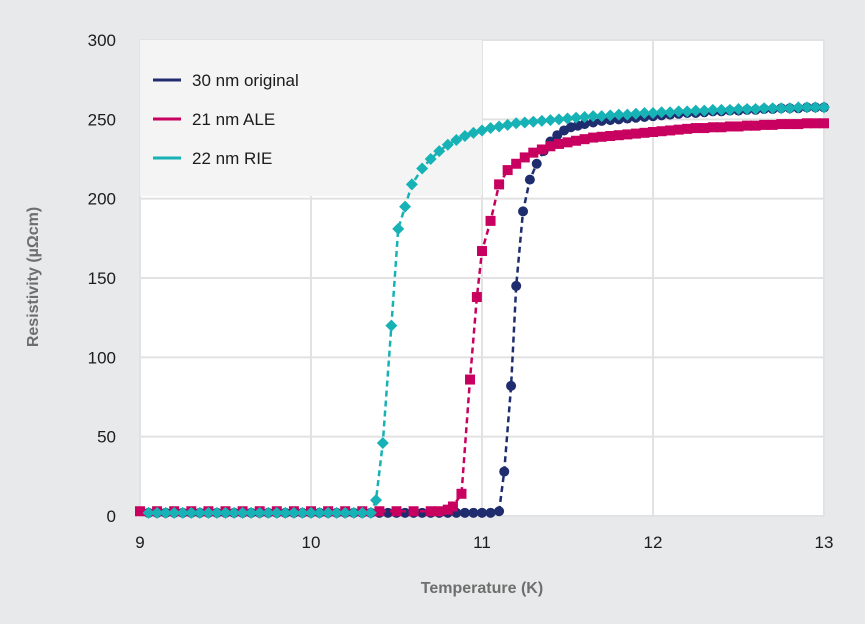 The height and width of the screenshot is (624, 865). Describe the element at coordinates (102, 119) in the screenshot. I see `y-tick-label: 250` at that location.